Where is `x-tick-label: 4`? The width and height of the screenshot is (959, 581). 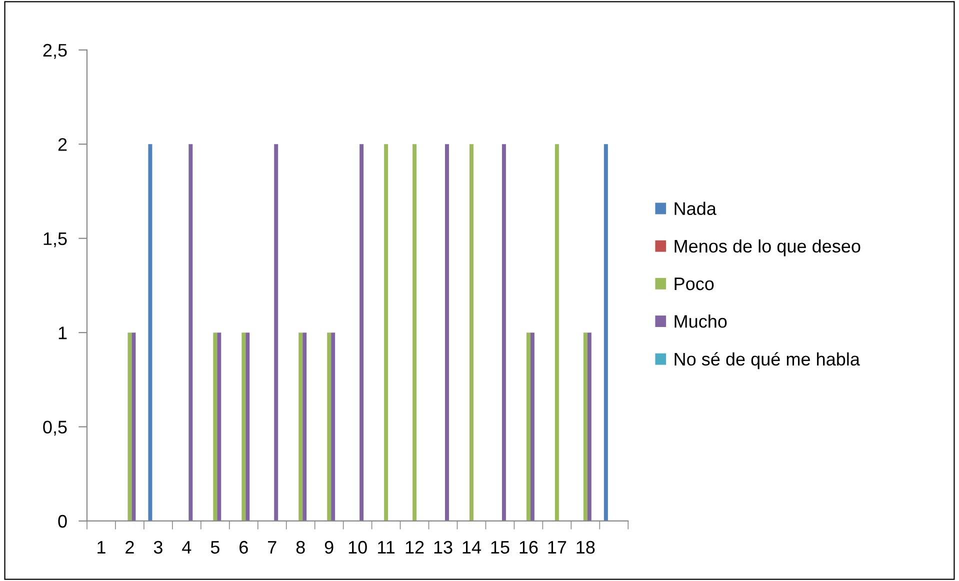 x-tick-label: 4 is located at coordinates (187, 547).